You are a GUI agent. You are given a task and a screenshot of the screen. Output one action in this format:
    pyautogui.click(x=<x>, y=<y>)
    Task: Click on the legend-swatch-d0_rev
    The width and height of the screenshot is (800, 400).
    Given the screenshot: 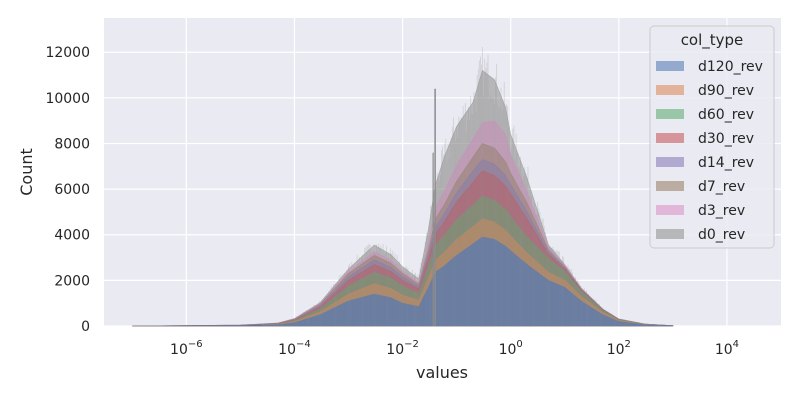 What is the action you would take?
    pyautogui.click(x=670, y=234)
    